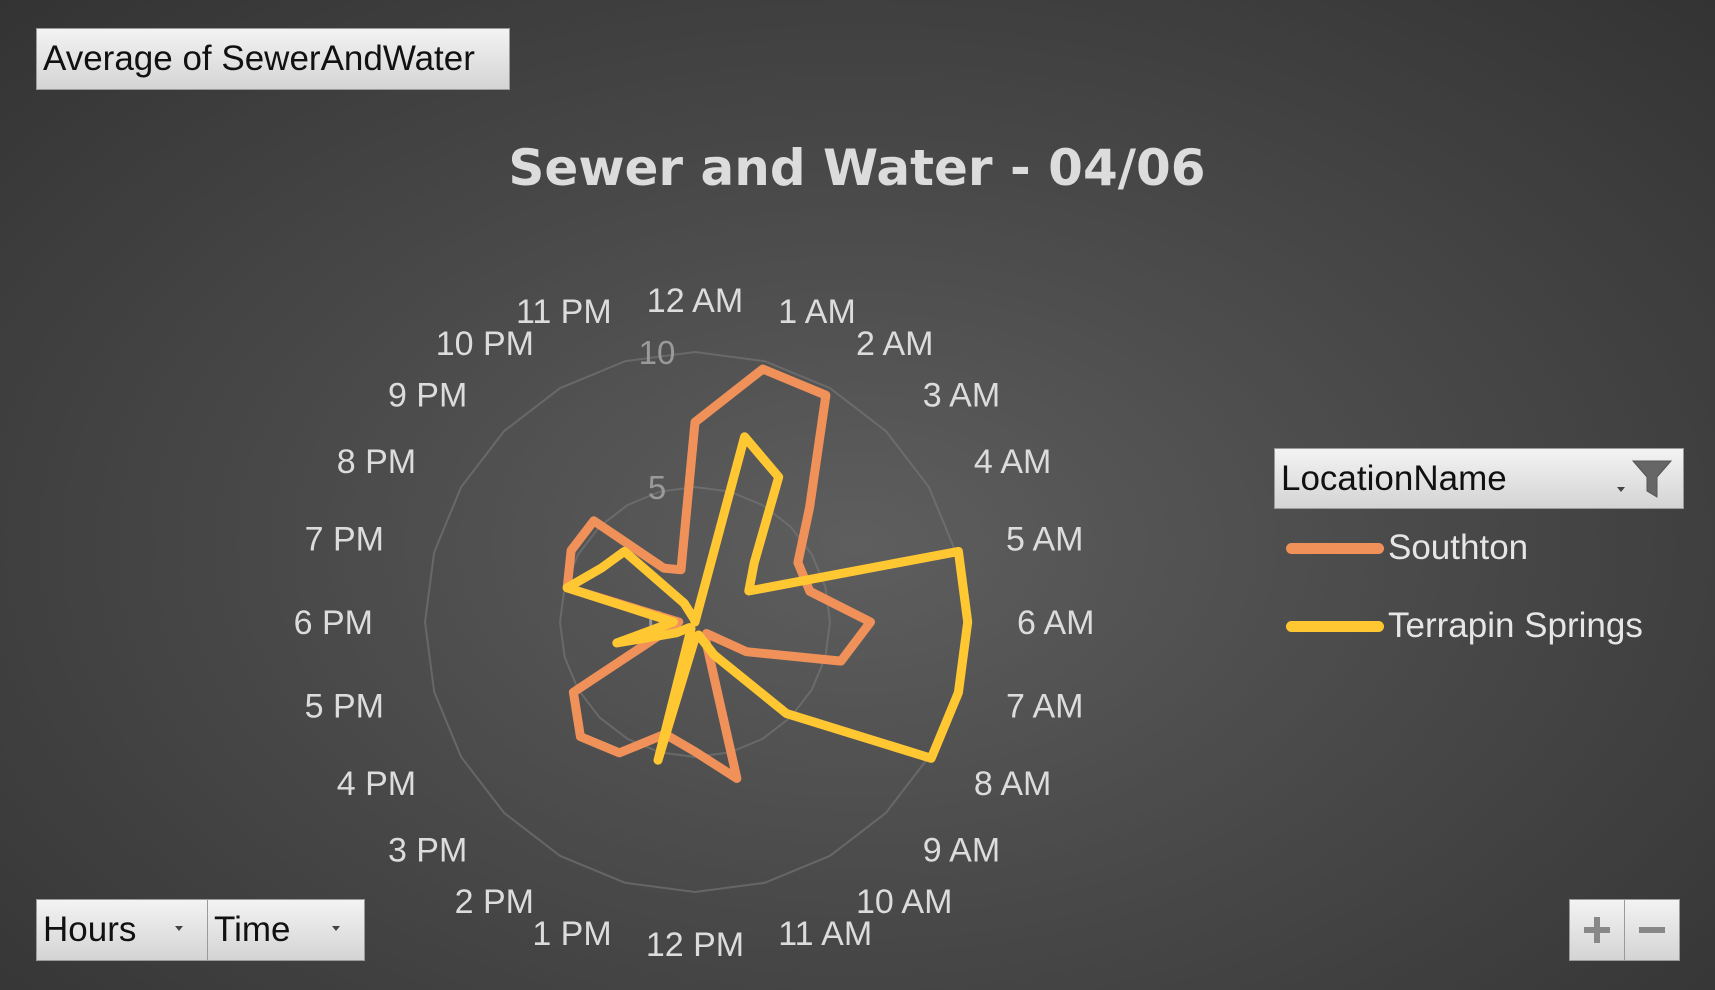 Image resolution: width=1715 pixels, height=990 pixels. Describe the element at coordinates (657, 352) in the screenshot. I see `radial-tick-label: 10` at that location.